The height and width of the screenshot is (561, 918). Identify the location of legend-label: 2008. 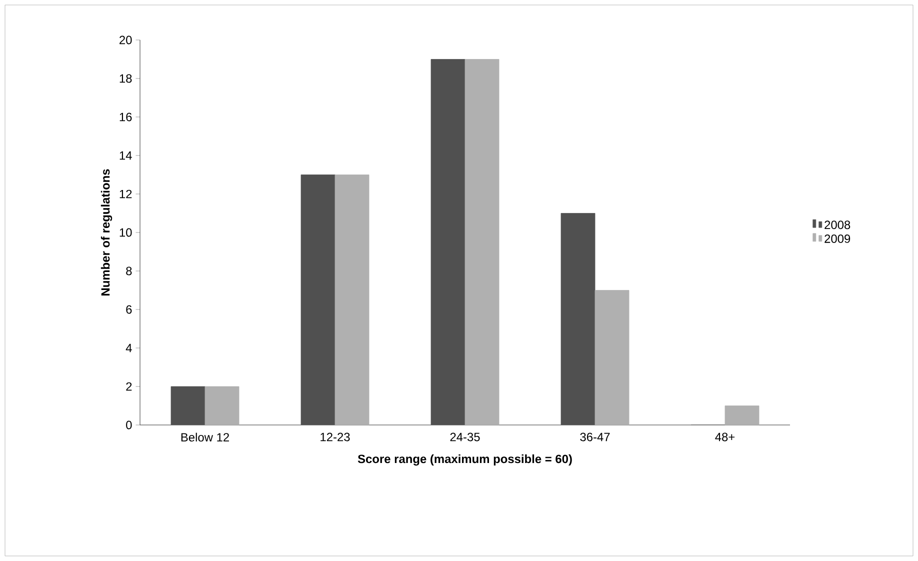
(837, 225).